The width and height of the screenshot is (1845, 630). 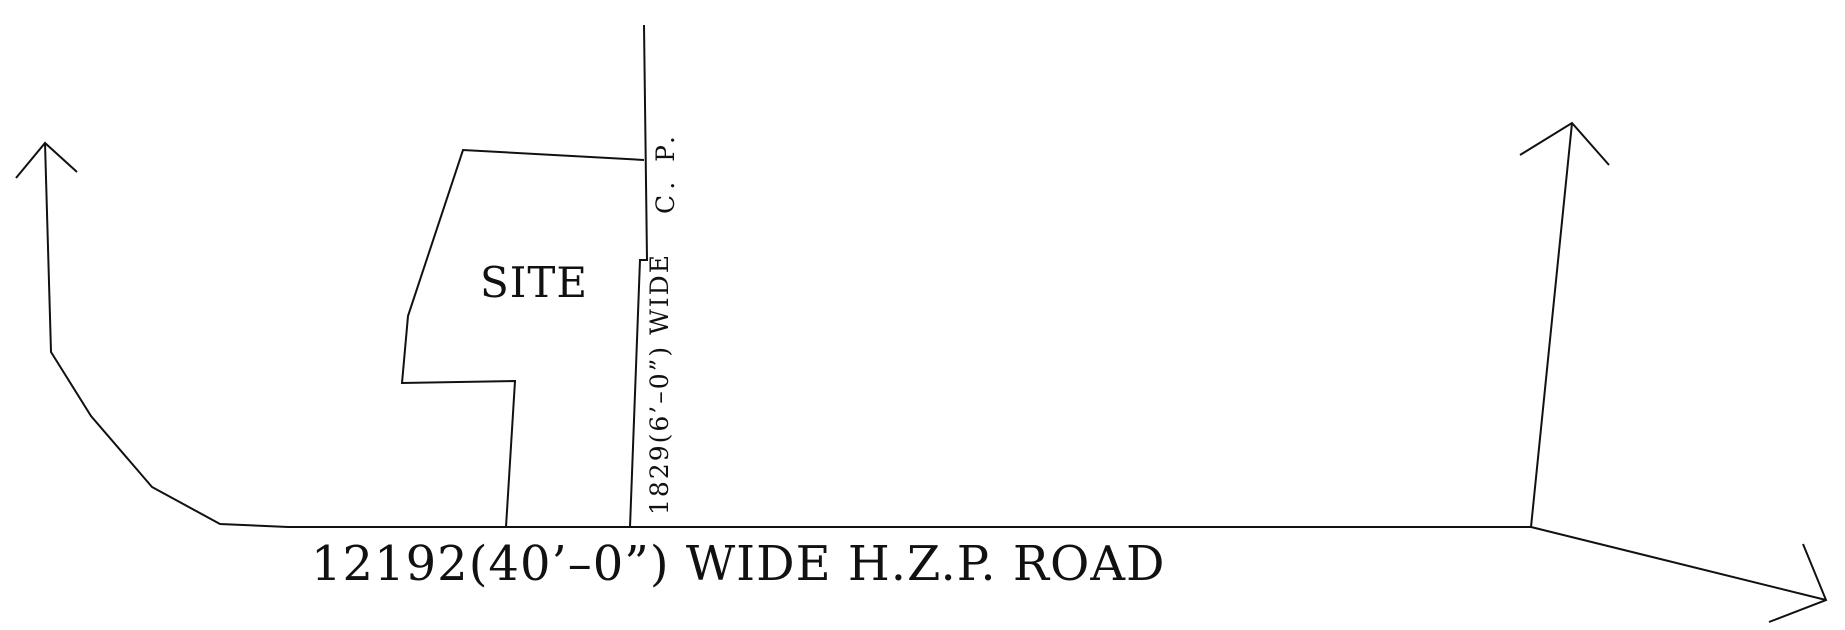 What do you see at coordinates (522, 338) in the screenshot?
I see `site-plot-outline` at bounding box center [522, 338].